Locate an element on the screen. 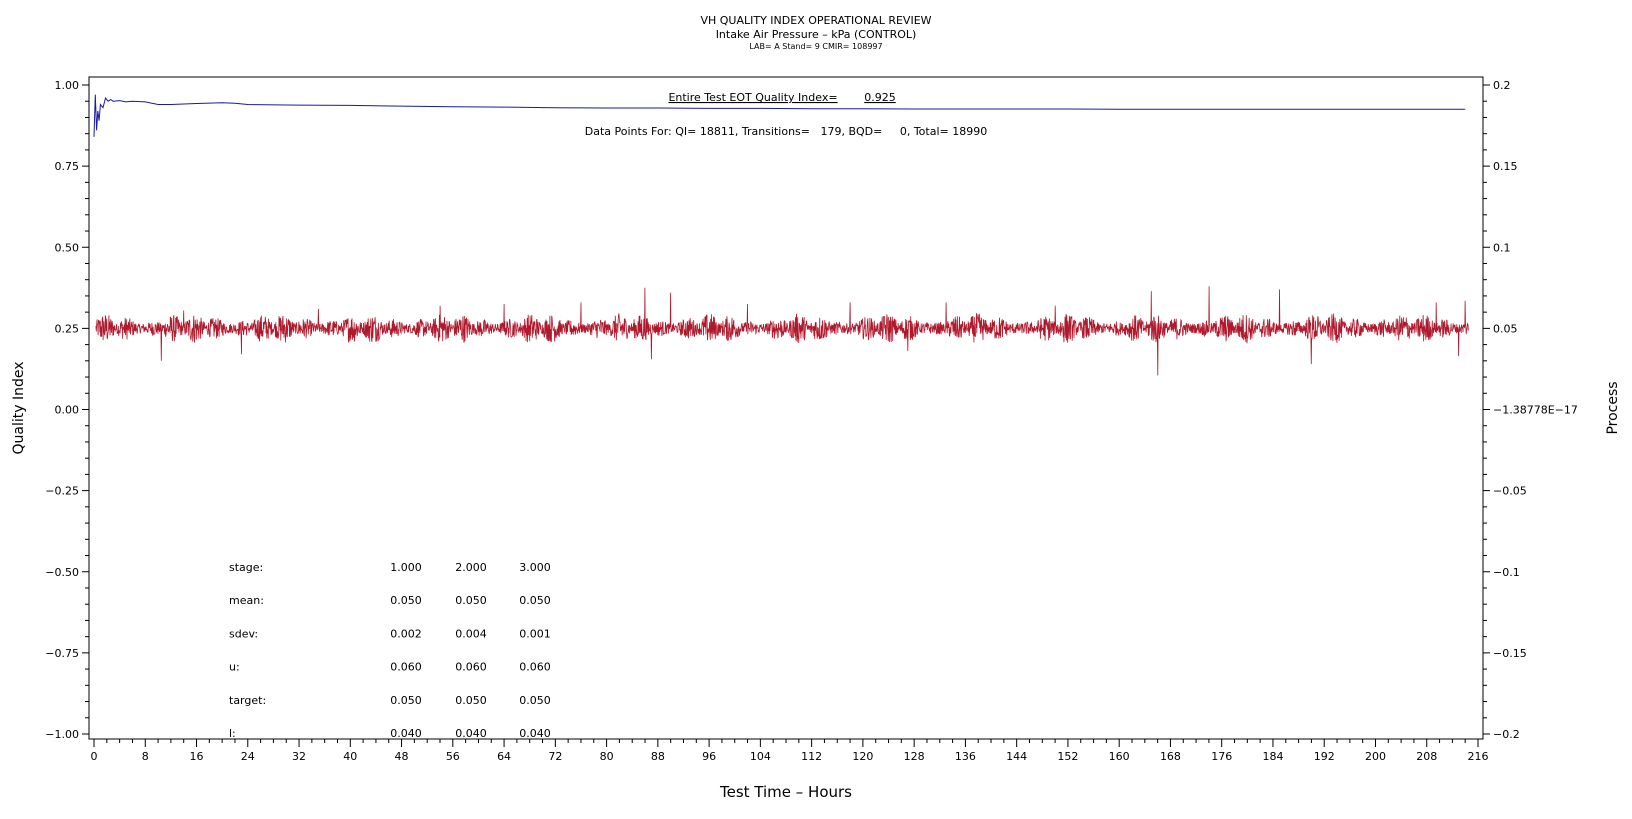 Image resolution: width=1632 pixels, height=819 pixels. y-right-tick-label: −0.05 is located at coordinates (1510, 491).